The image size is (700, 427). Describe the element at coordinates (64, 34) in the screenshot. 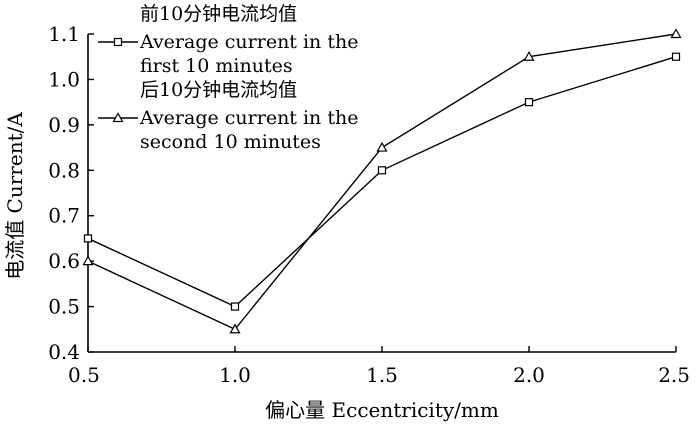

I see `y-tick-label-7: 1.1` at that location.